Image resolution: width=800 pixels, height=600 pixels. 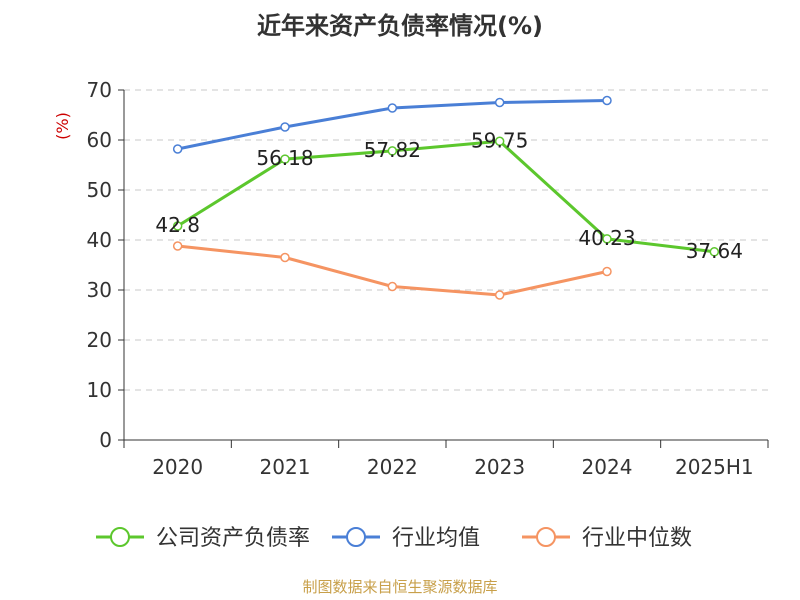 What do you see at coordinates (233, 538) in the screenshot?
I see `legend-label: 公司资产负债率` at bounding box center [233, 538].